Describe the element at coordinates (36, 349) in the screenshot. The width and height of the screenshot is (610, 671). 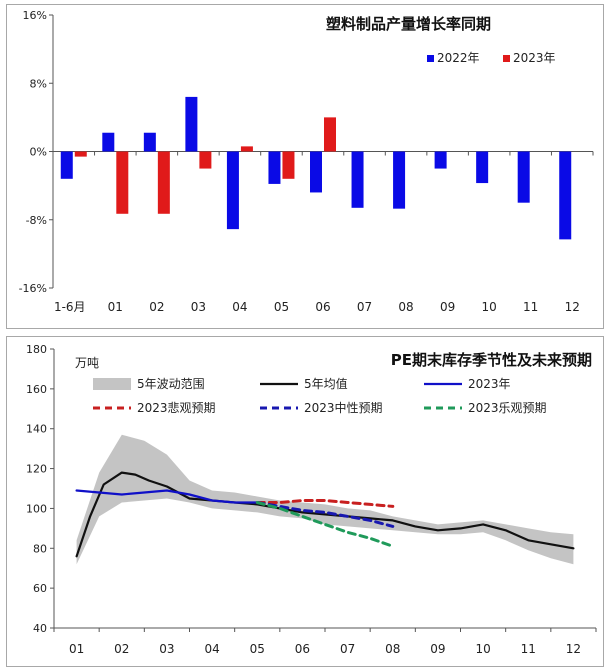
I see `y-tick-label: 180` at that location.